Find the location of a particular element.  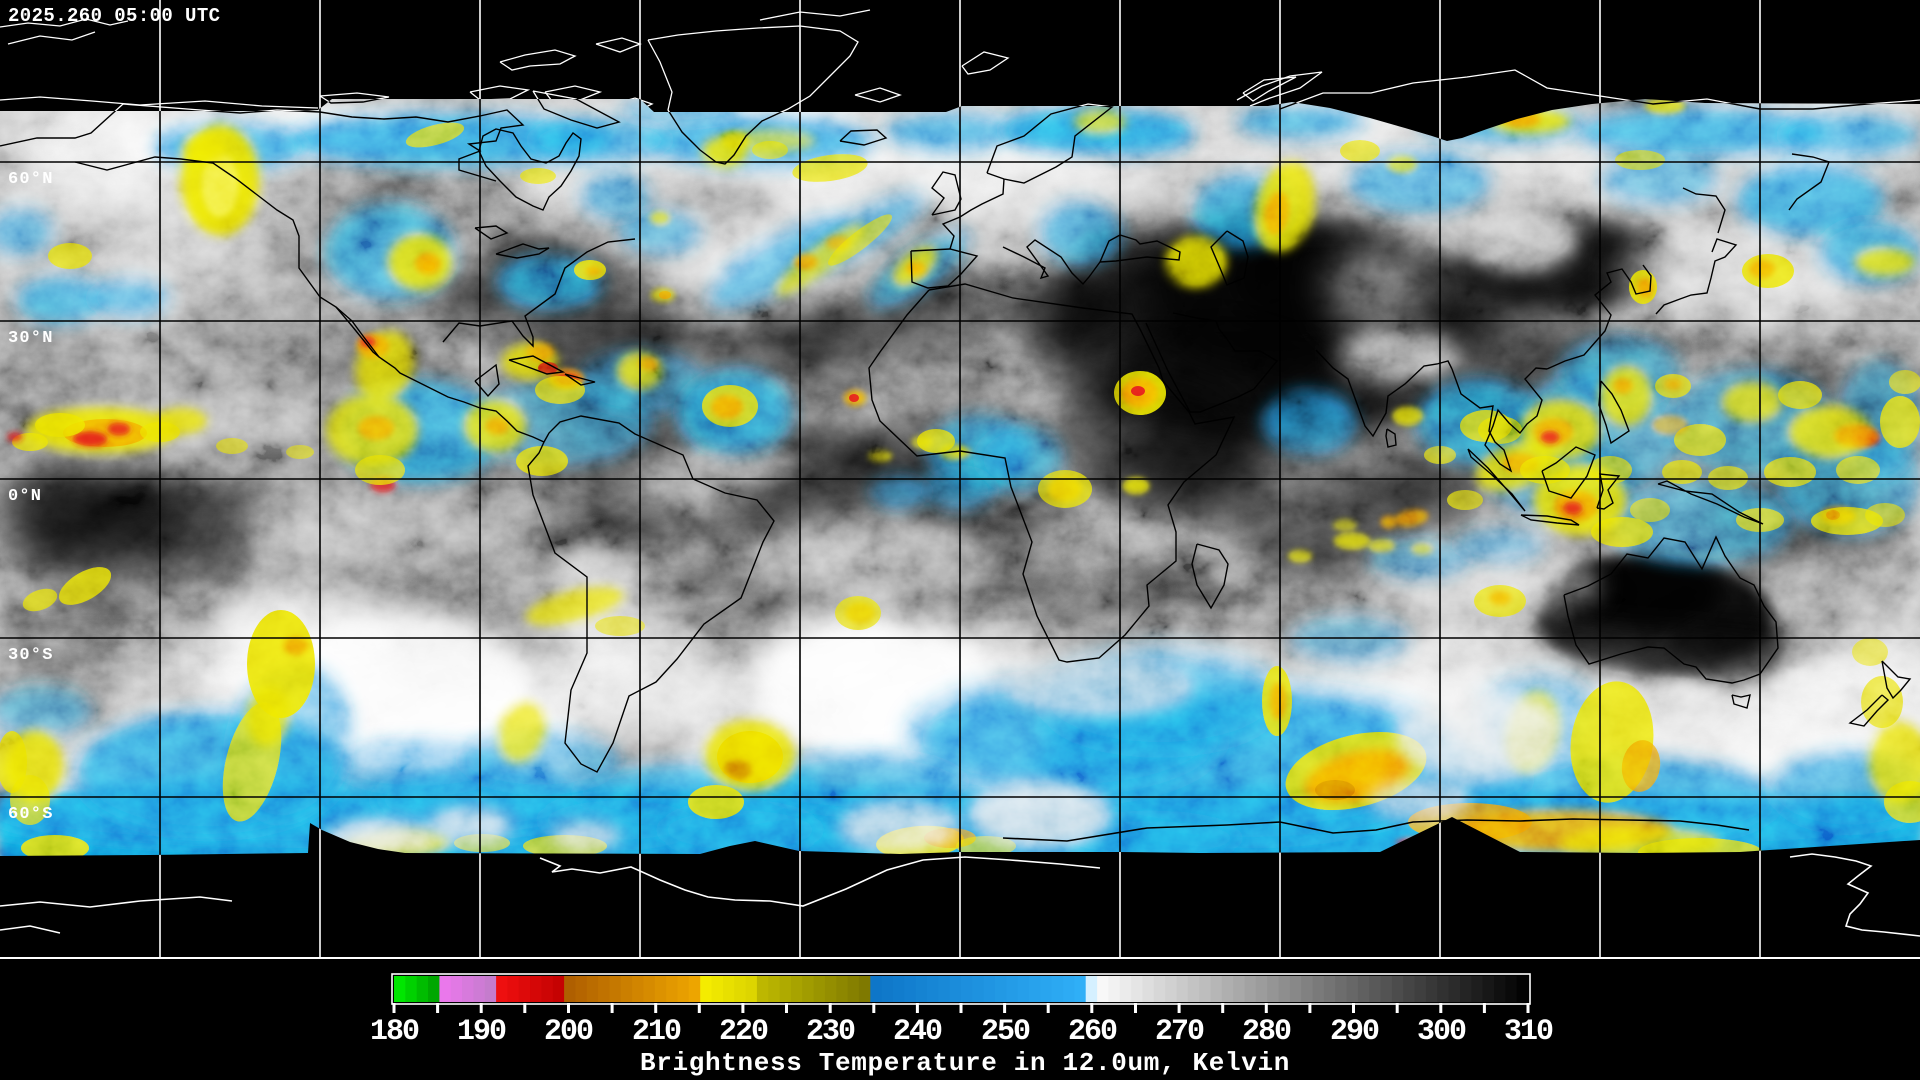

svg-text: 30°N is located at coordinates (31, 338).